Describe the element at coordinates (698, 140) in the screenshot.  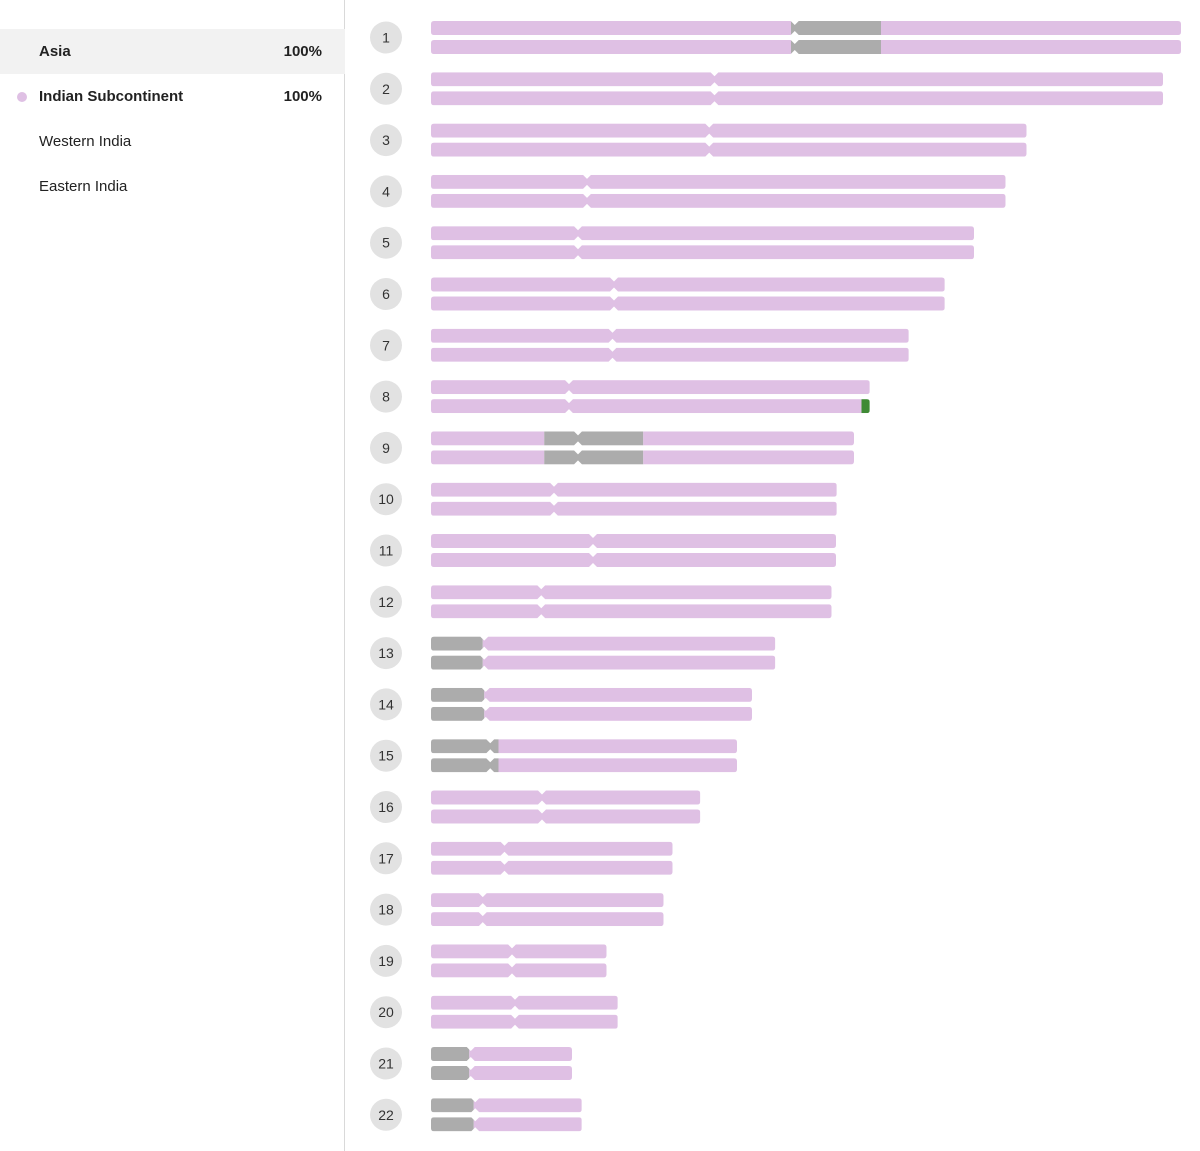
I see `chromosome-3: 3` at that location.